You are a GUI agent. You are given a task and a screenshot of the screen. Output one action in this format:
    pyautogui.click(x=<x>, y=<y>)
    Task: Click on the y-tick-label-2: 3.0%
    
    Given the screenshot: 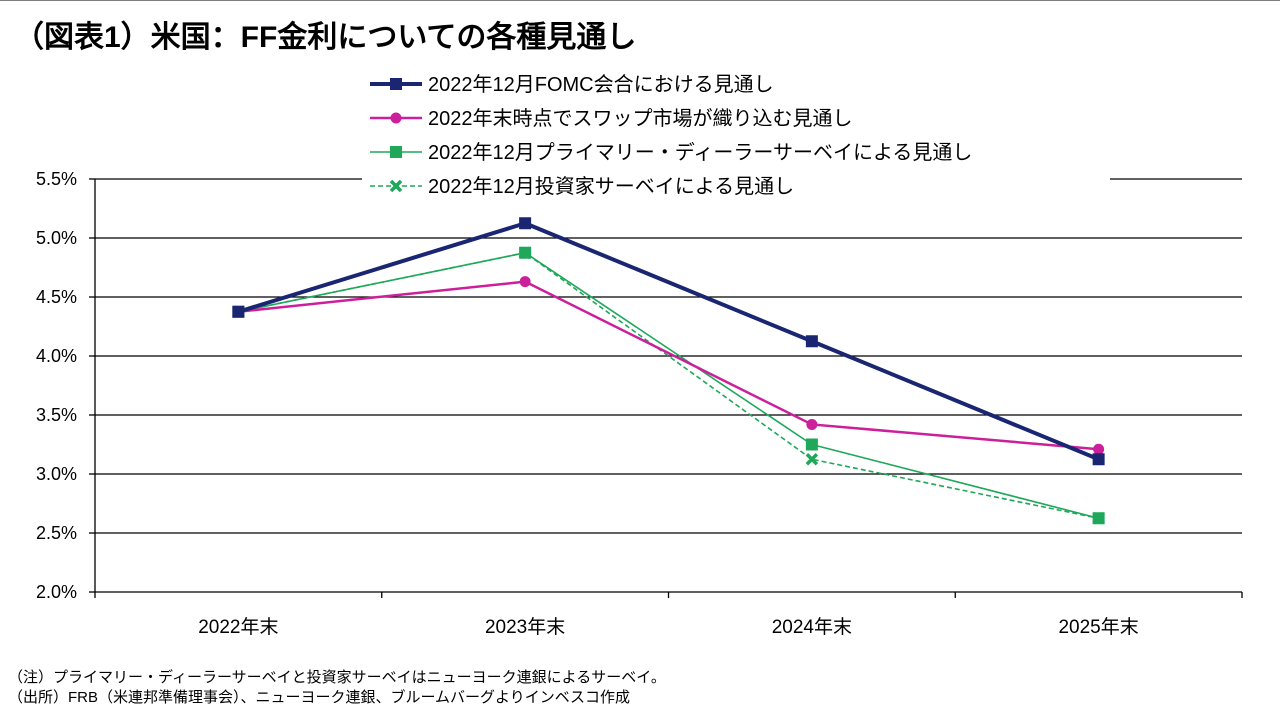 What is the action you would take?
    pyautogui.click(x=56, y=474)
    